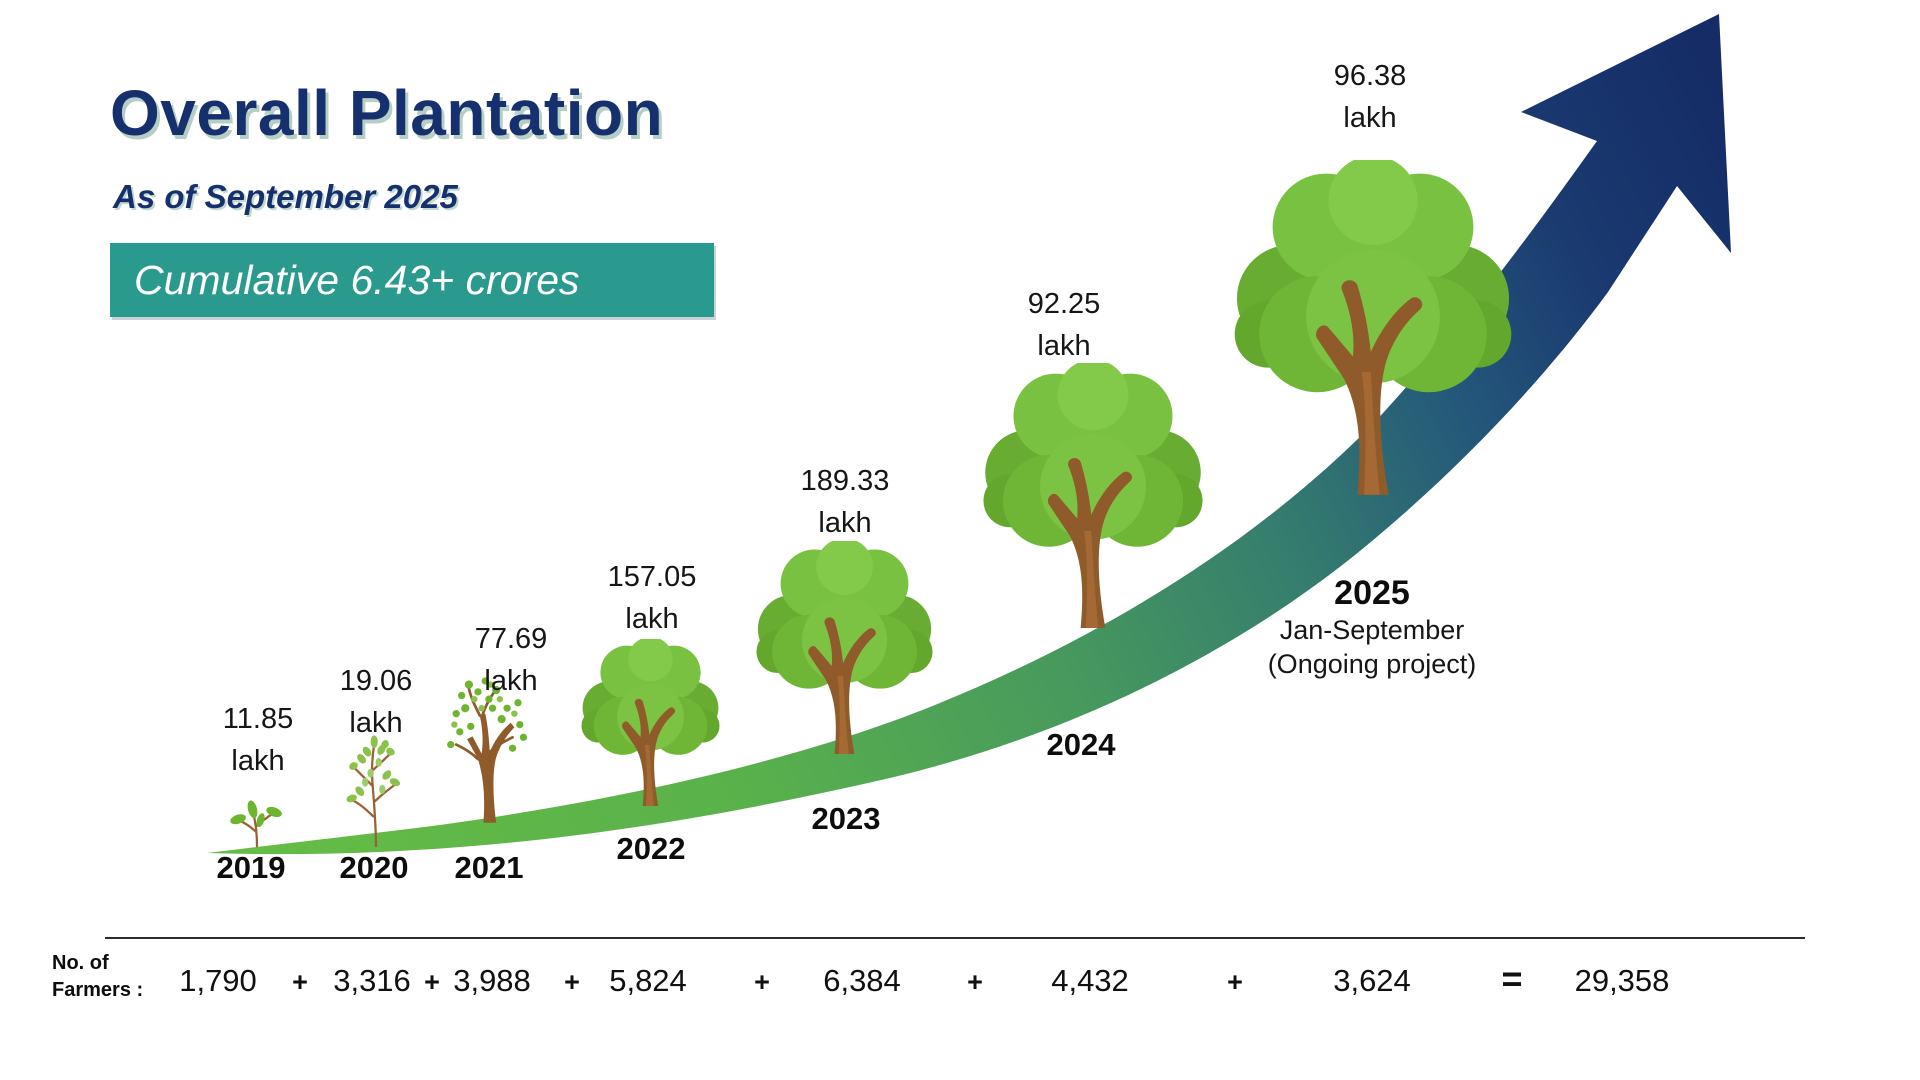 The image size is (1920, 1080). Describe the element at coordinates (1090, 980) in the screenshot. I see `farmers-value-2024: 4,432` at that location.